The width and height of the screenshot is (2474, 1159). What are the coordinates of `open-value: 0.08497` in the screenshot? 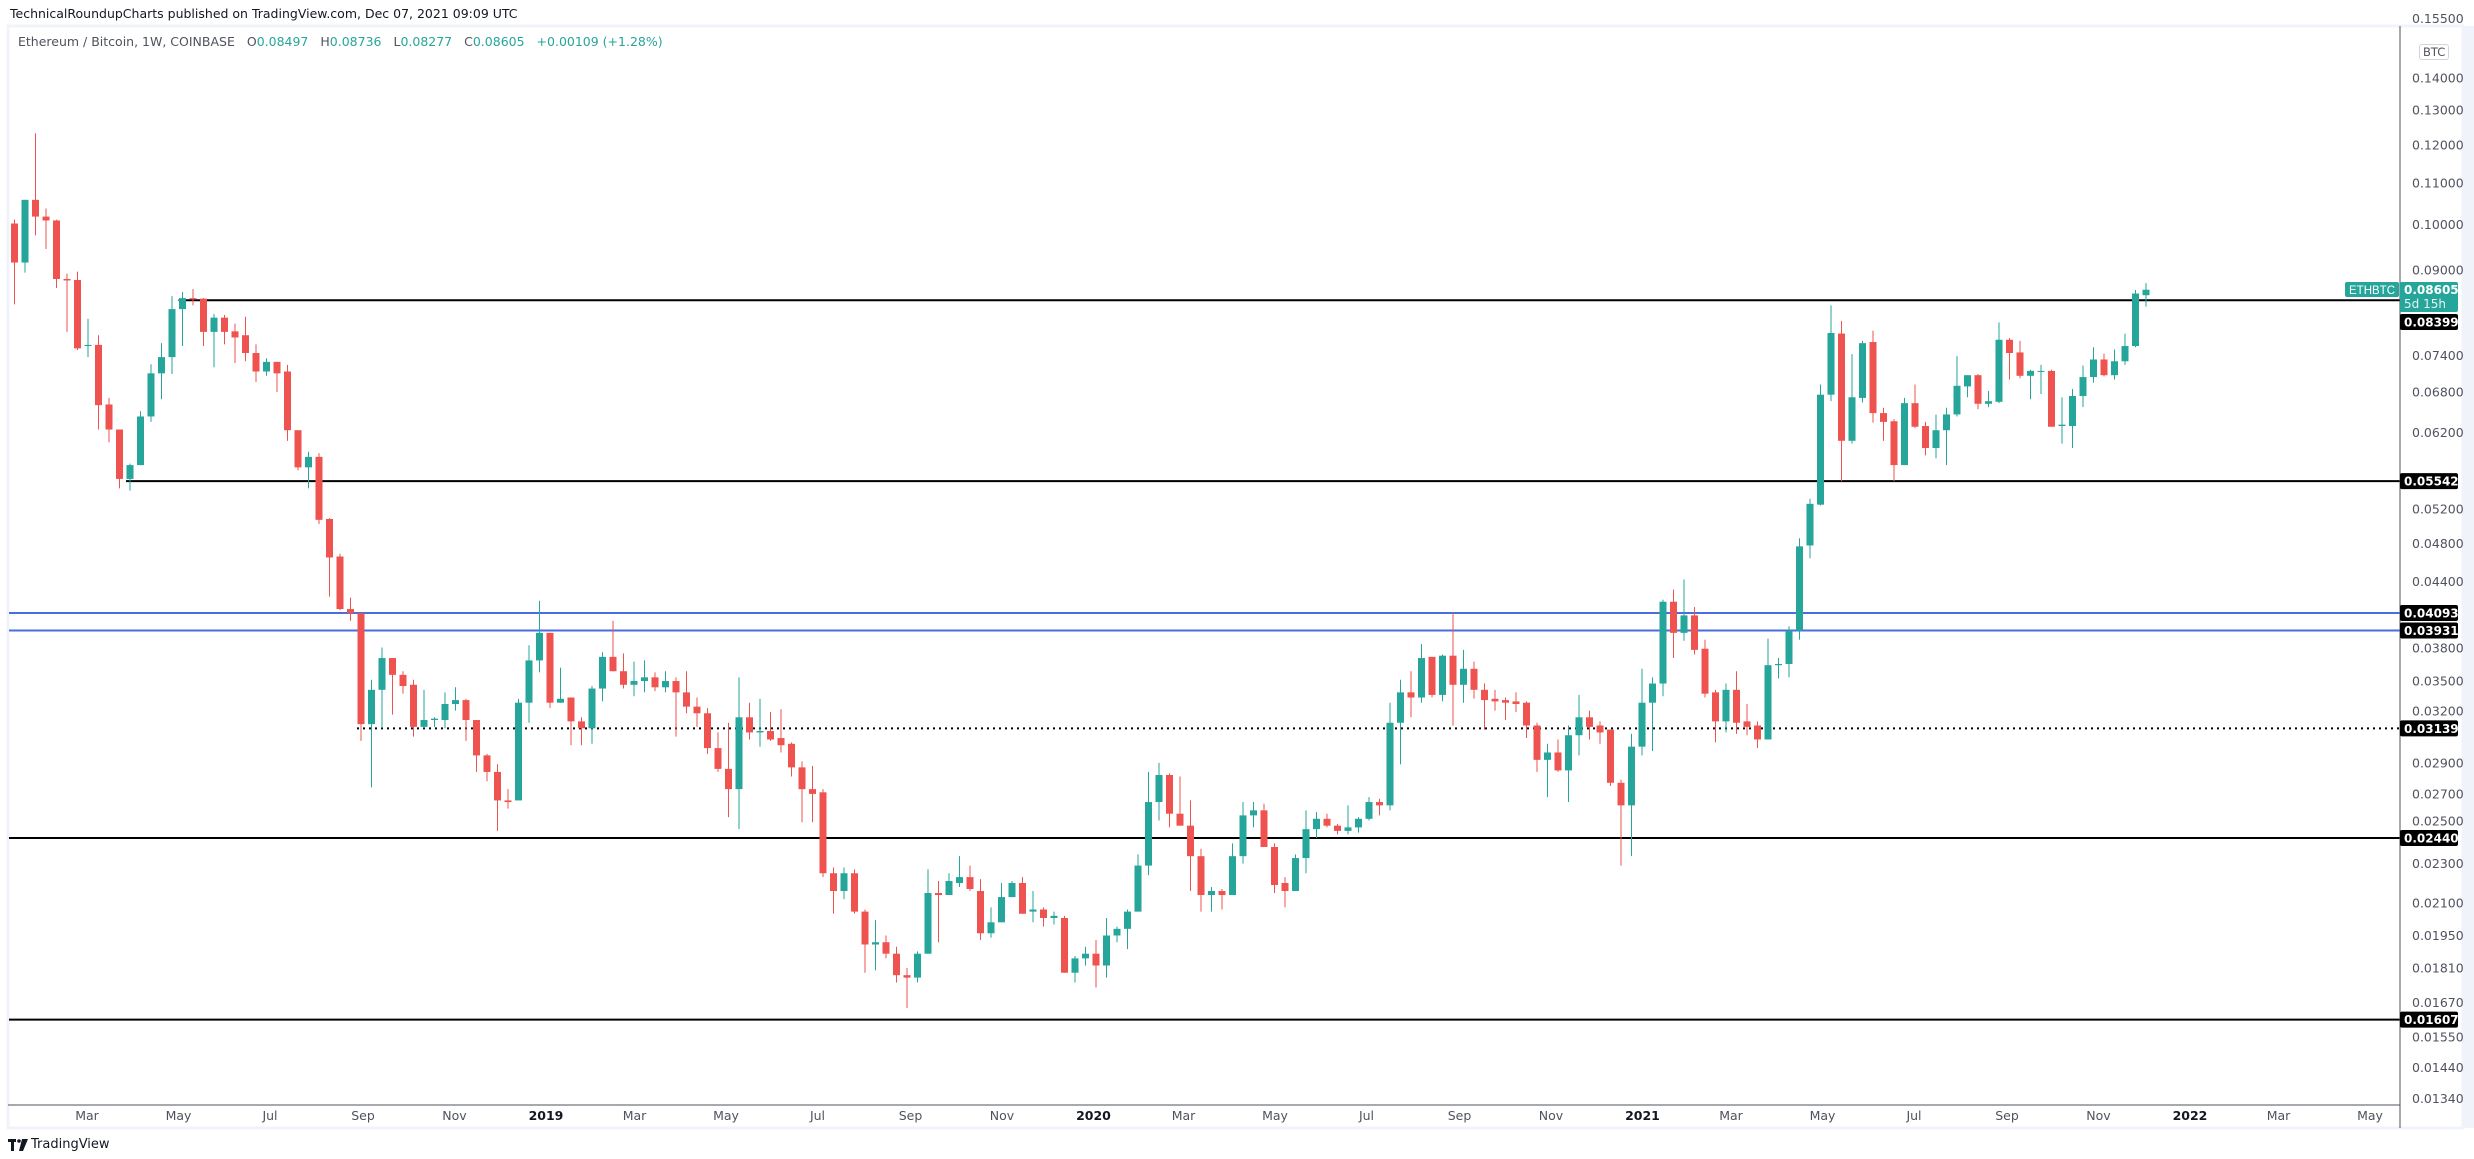 It's located at (282, 41).